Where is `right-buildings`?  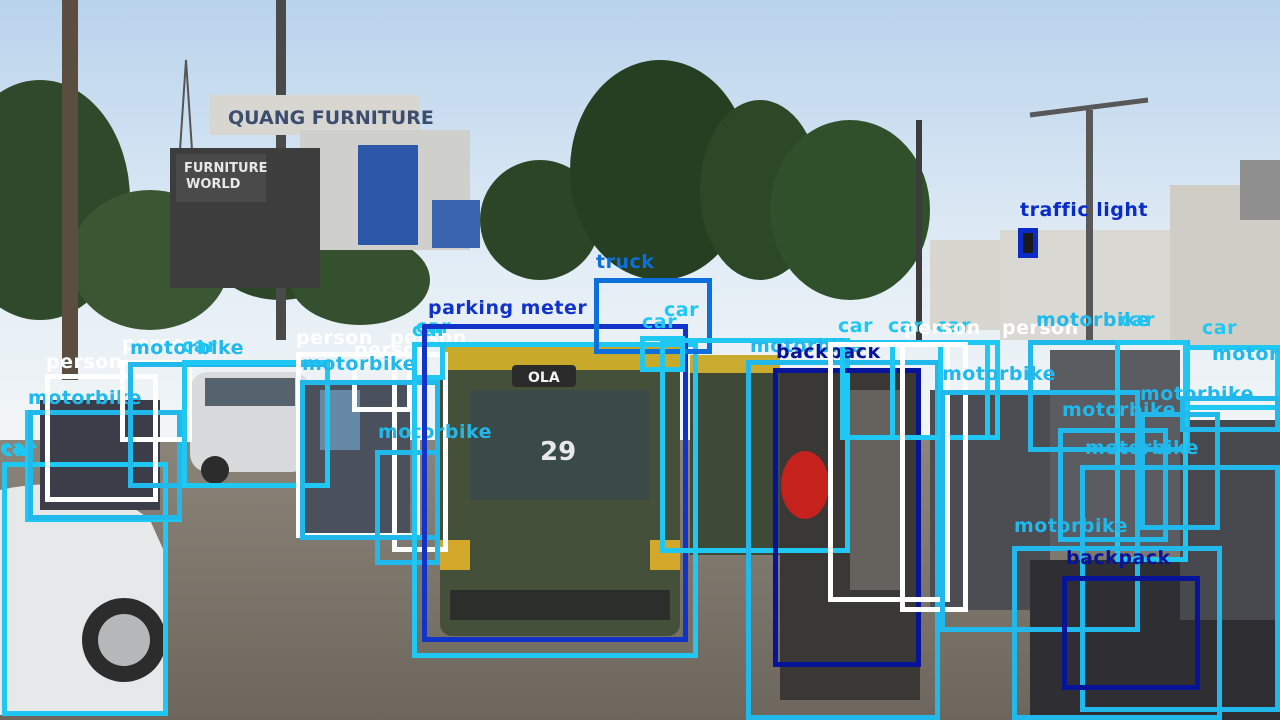 right-buildings is located at coordinates (1105, 252).